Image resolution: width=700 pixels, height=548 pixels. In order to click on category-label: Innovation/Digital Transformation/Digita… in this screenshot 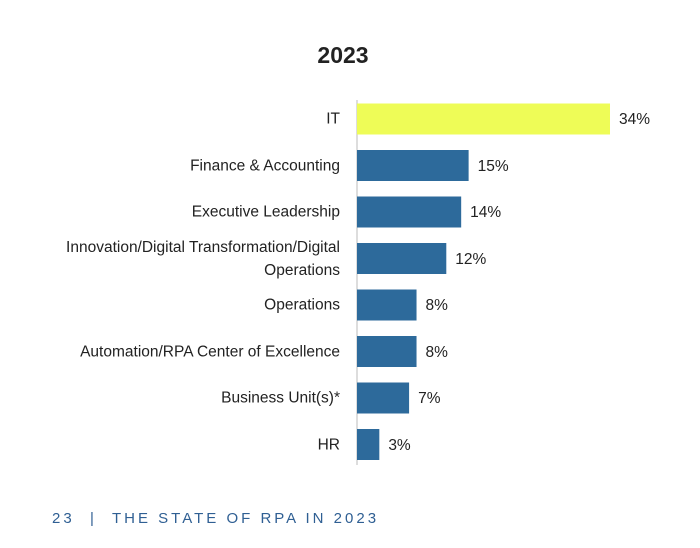, I will do `click(203, 258)`.